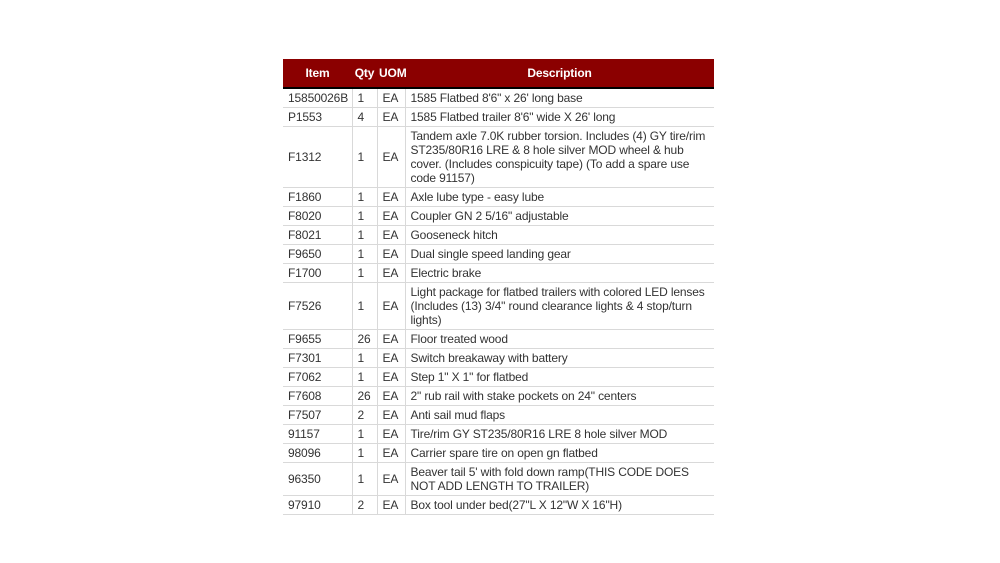 This screenshot has width=1000, height=563. Describe the element at coordinates (559, 216) in the screenshot. I see `description-cell: Coupler GN 2 5/16" adjustable` at that location.